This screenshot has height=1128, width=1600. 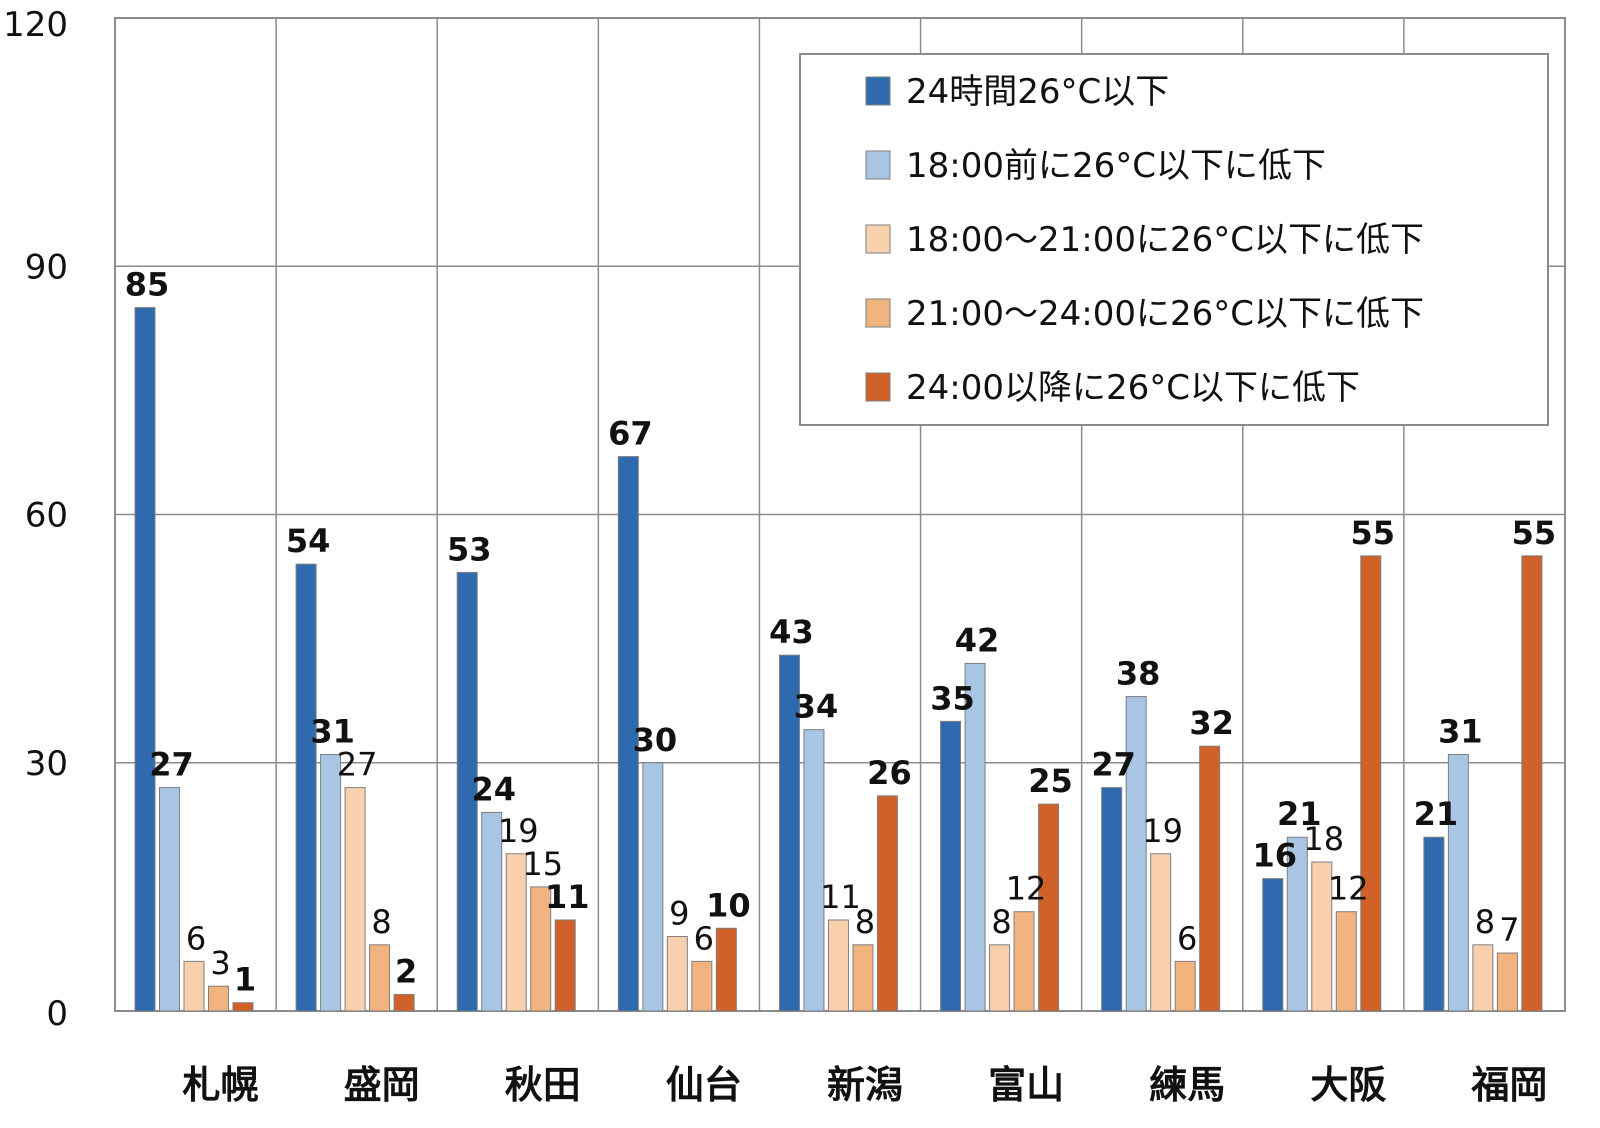 What do you see at coordinates (704, 1085) in the screenshot?
I see `x-tick-label: 仙台` at bounding box center [704, 1085].